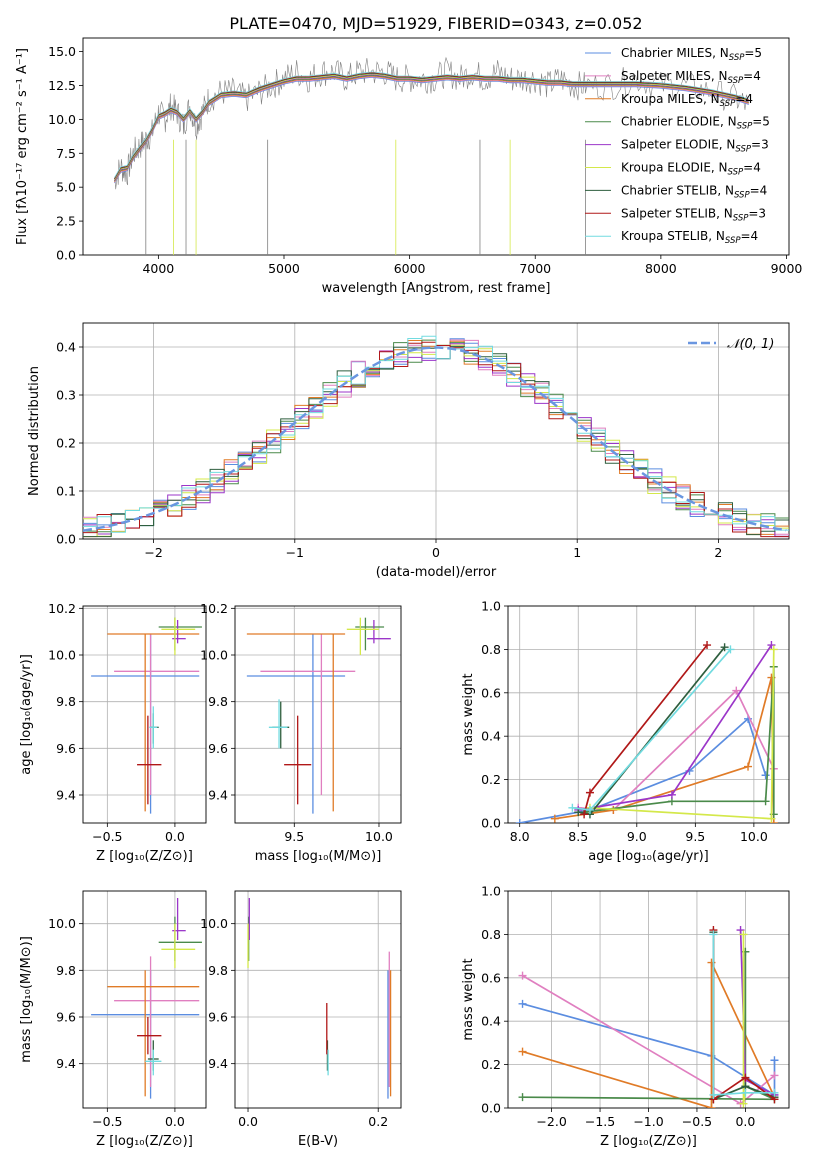  What do you see at coordinates (754, 836) in the screenshot?
I see `x-tick-label: 10.0` at bounding box center [754, 836].